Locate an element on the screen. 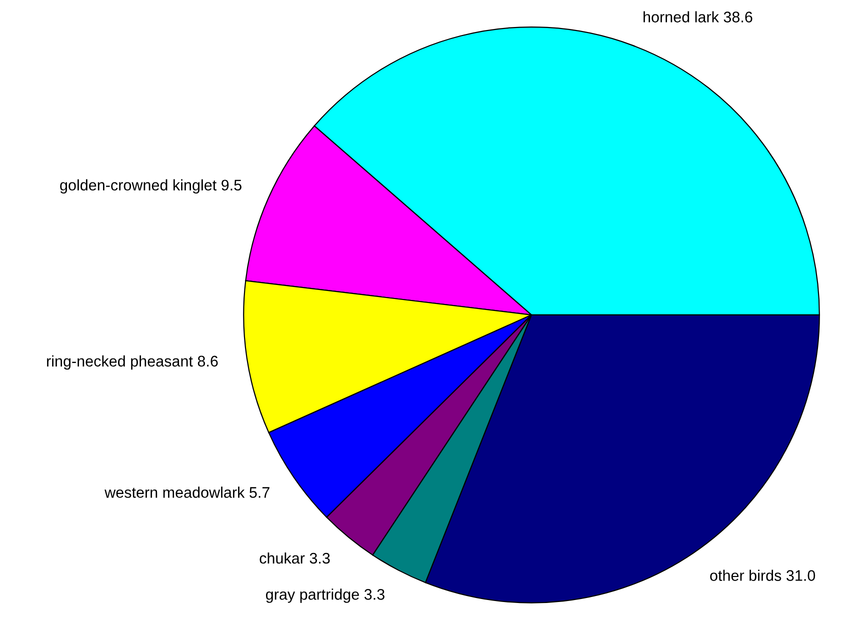 The image size is (843, 623). slice-label: chukar 3.3 is located at coordinates (295, 558).